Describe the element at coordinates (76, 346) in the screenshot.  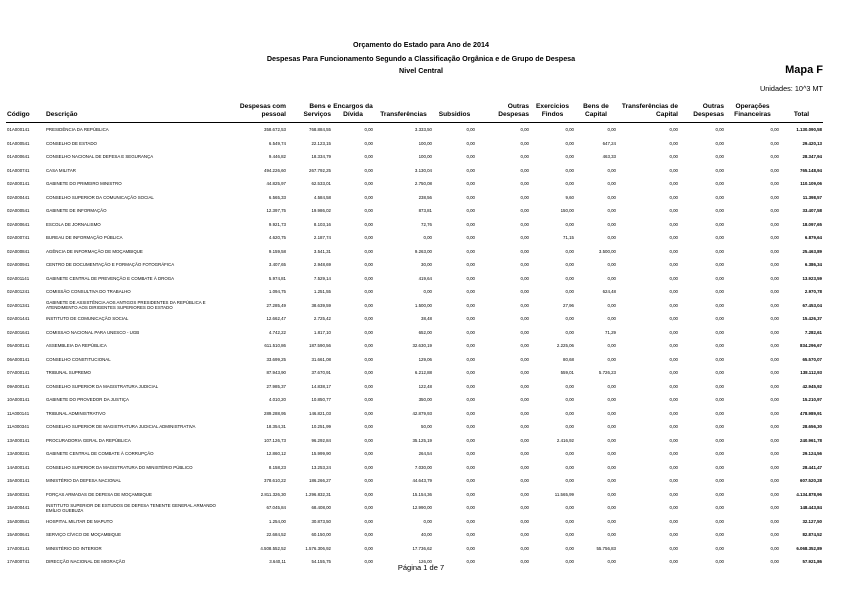
I see `cell-descricao: ASSEMBLEIA DA REPÚBLICA` at that location.